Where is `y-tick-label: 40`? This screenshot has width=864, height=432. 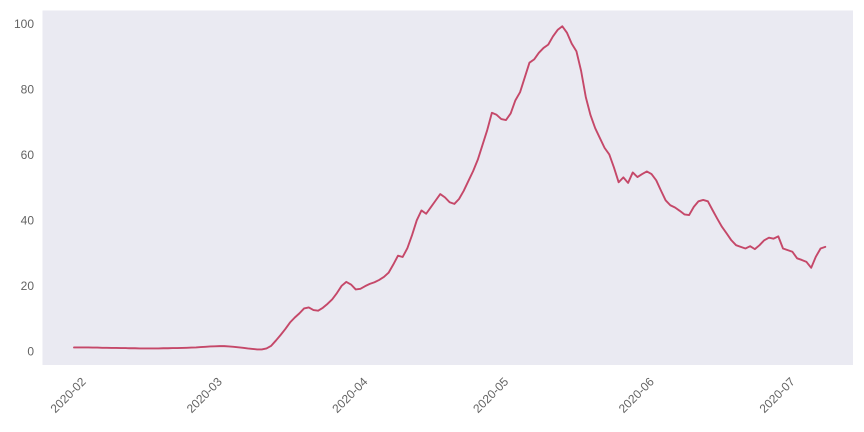
y-tick-label: 40 is located at coordinates (28, 221).